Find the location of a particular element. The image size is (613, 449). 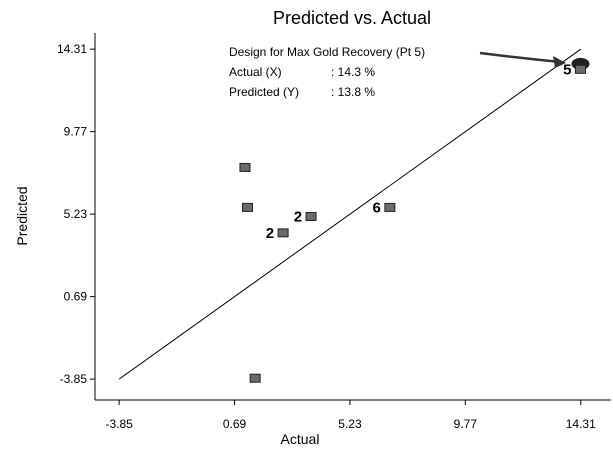

x-tick-label: 9.77 is located at coordinates (466, 424).